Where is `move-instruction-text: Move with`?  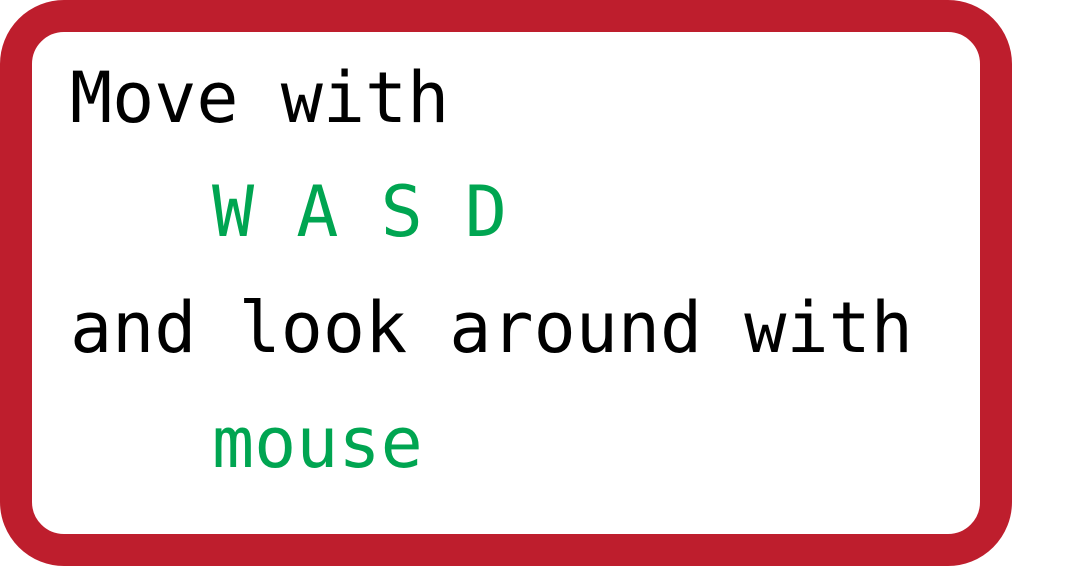
move-instruction-text: Move with is located at coordinates (260, 98).